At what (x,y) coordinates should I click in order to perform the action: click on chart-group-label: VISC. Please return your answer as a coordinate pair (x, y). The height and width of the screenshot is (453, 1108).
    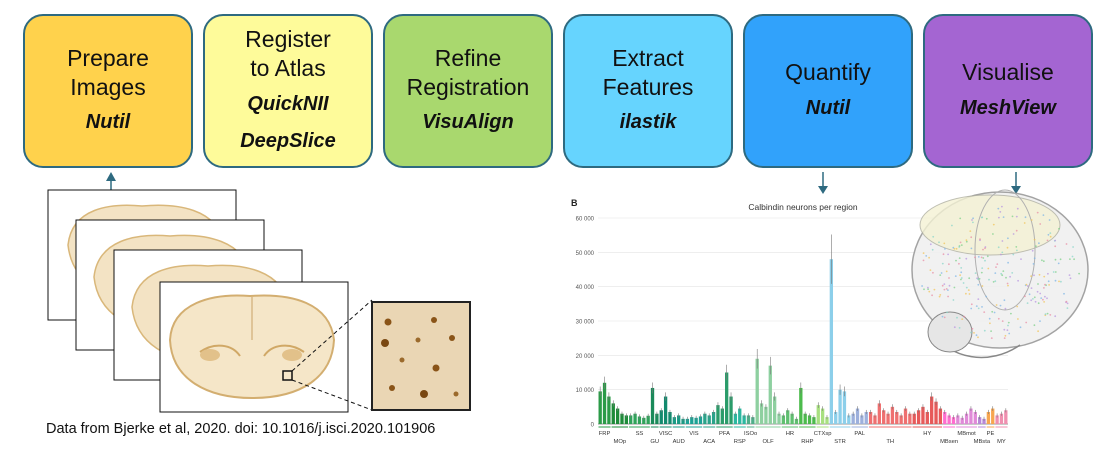
    Looking at the image, I should click on (666, 434).